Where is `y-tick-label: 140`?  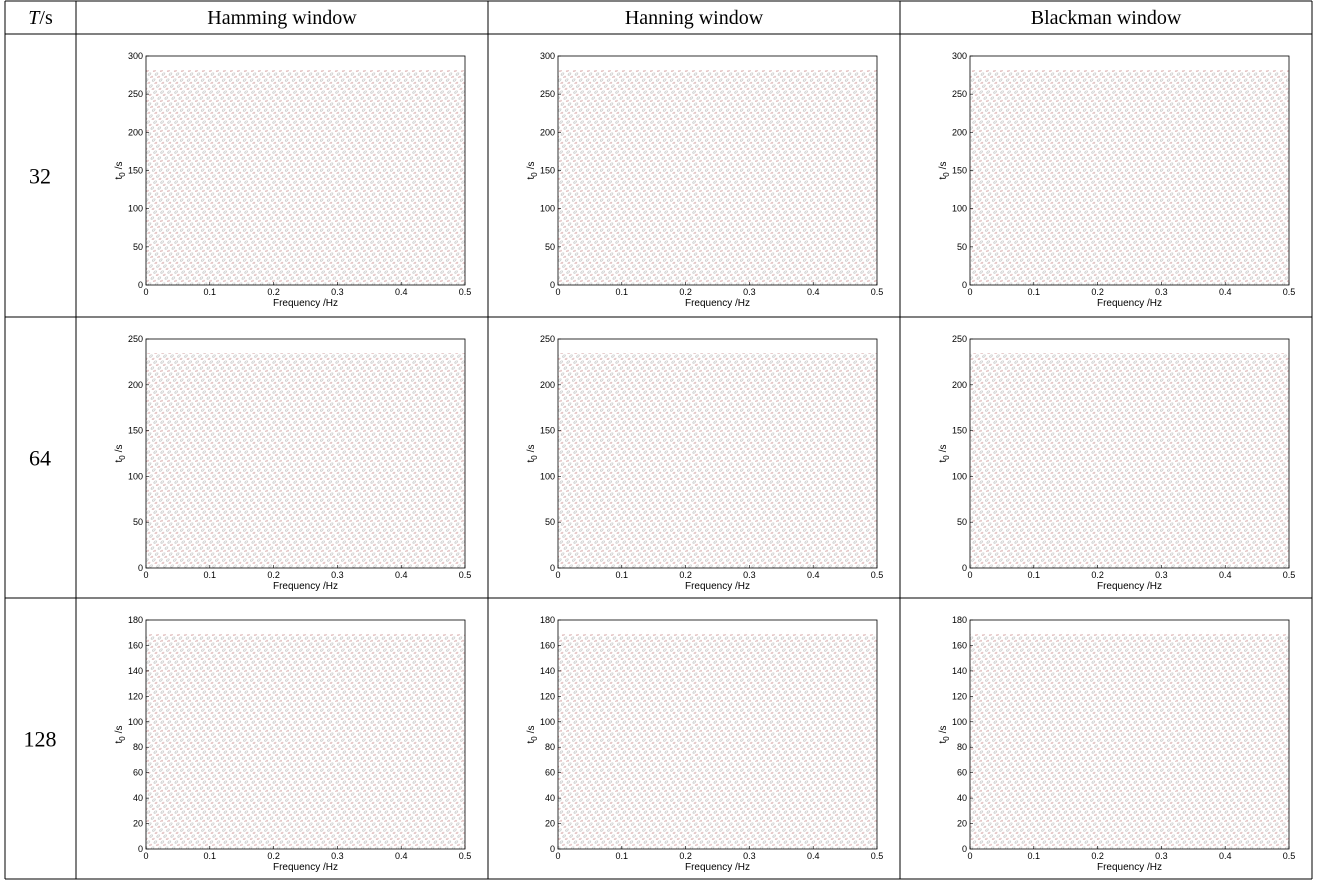 y-tick-label: 140 is located at coordinates (135, 671).